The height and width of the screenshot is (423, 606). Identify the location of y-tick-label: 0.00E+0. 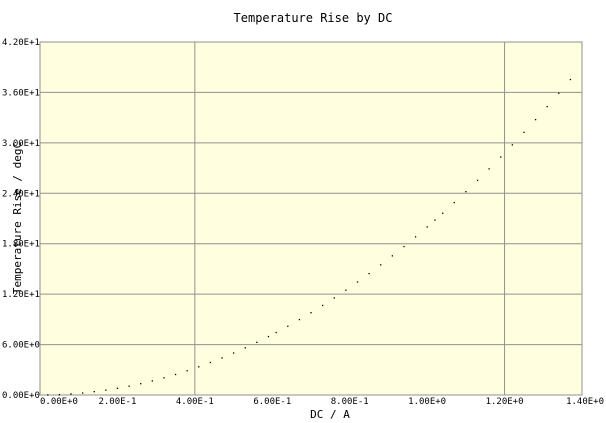
(21, 396).